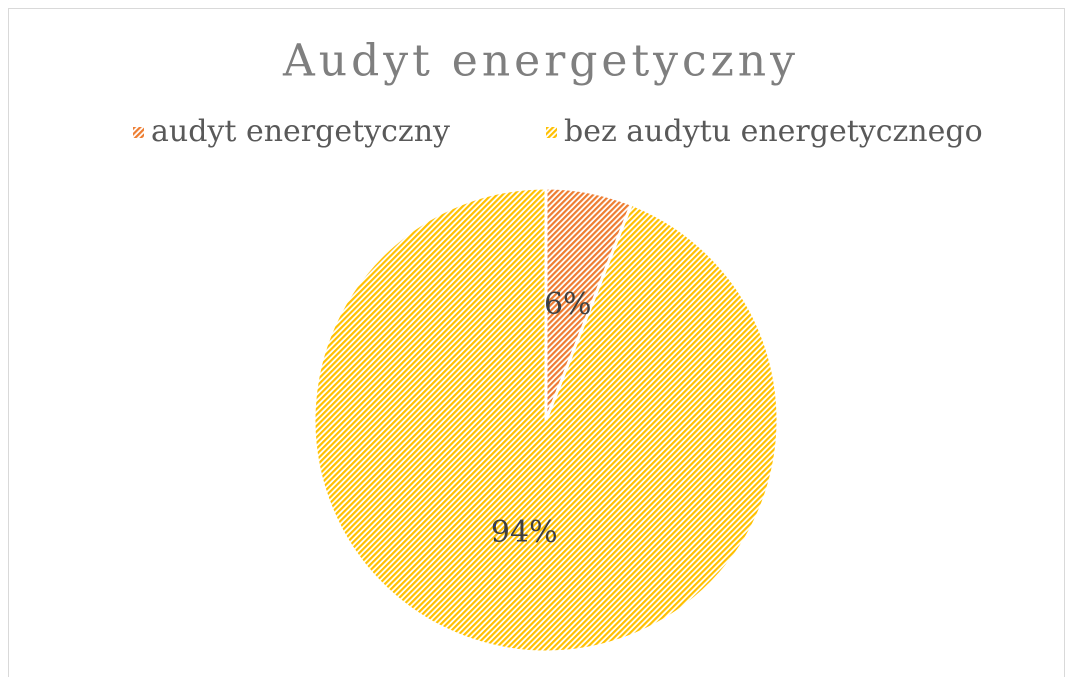 Image resolution: width=1073 pixels, height=677 pixels. What do you see at coordinates (540, 61) in the screenshot?
I see `chart-title: Audyt energetyczny` at bounding box center [540, 61].